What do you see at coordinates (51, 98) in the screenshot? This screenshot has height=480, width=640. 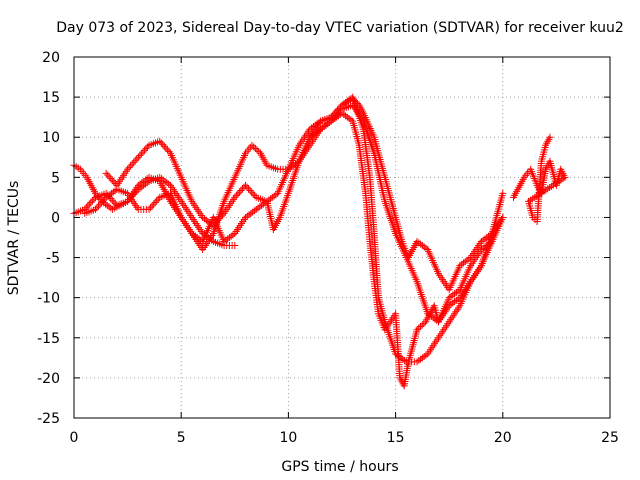 I see `y-tick-label: 15` at bounding box center [51, 98].